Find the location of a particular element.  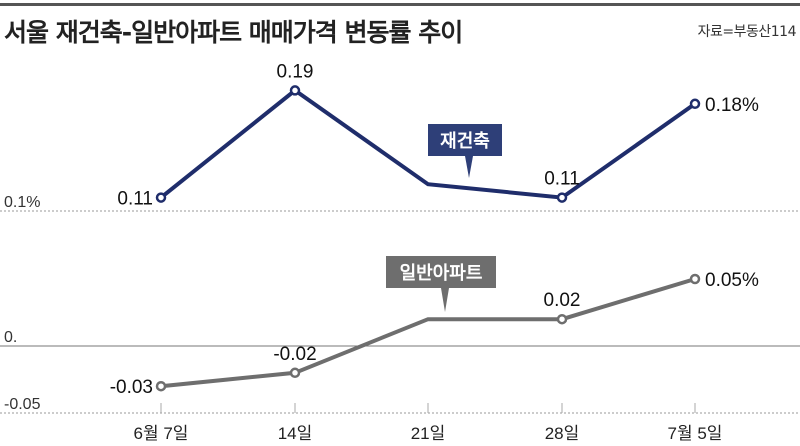

general-apartment-callout-box is located at coordinates (441, 272).